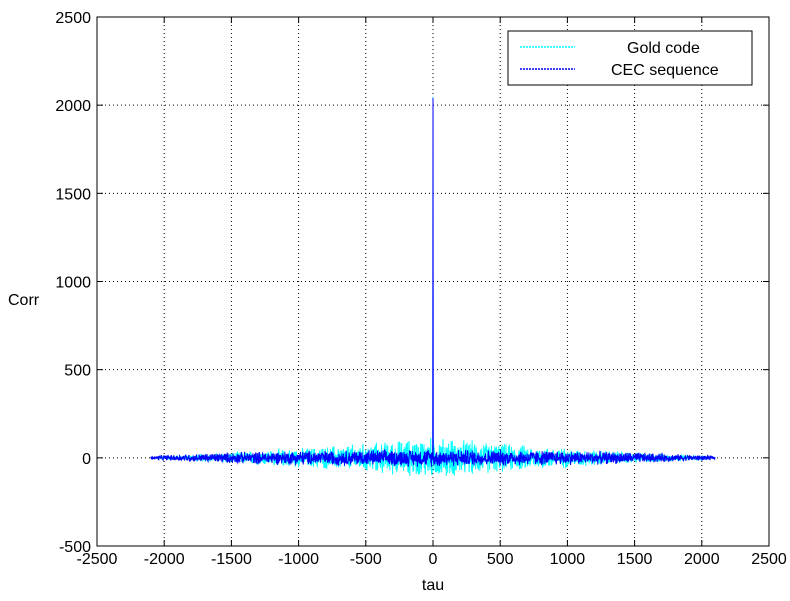 The width and height of the screenshot is (790, 601). Describe the element at coordinates (665, 70) in the screenshot. I see `legend-label-cec-sequence: CEC sequence` at that location.